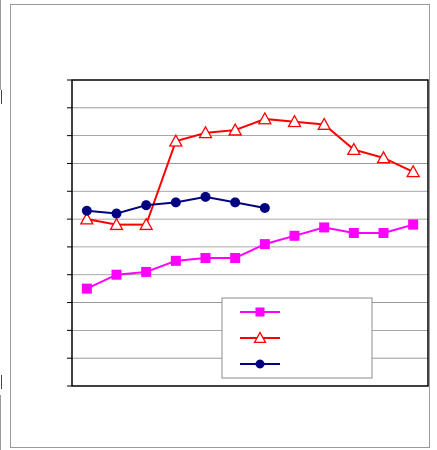 The image size is (437, 450). Describe the element at coordinates (1, 97) in the screenshot. I see `left-panel-marker-top` at that location.